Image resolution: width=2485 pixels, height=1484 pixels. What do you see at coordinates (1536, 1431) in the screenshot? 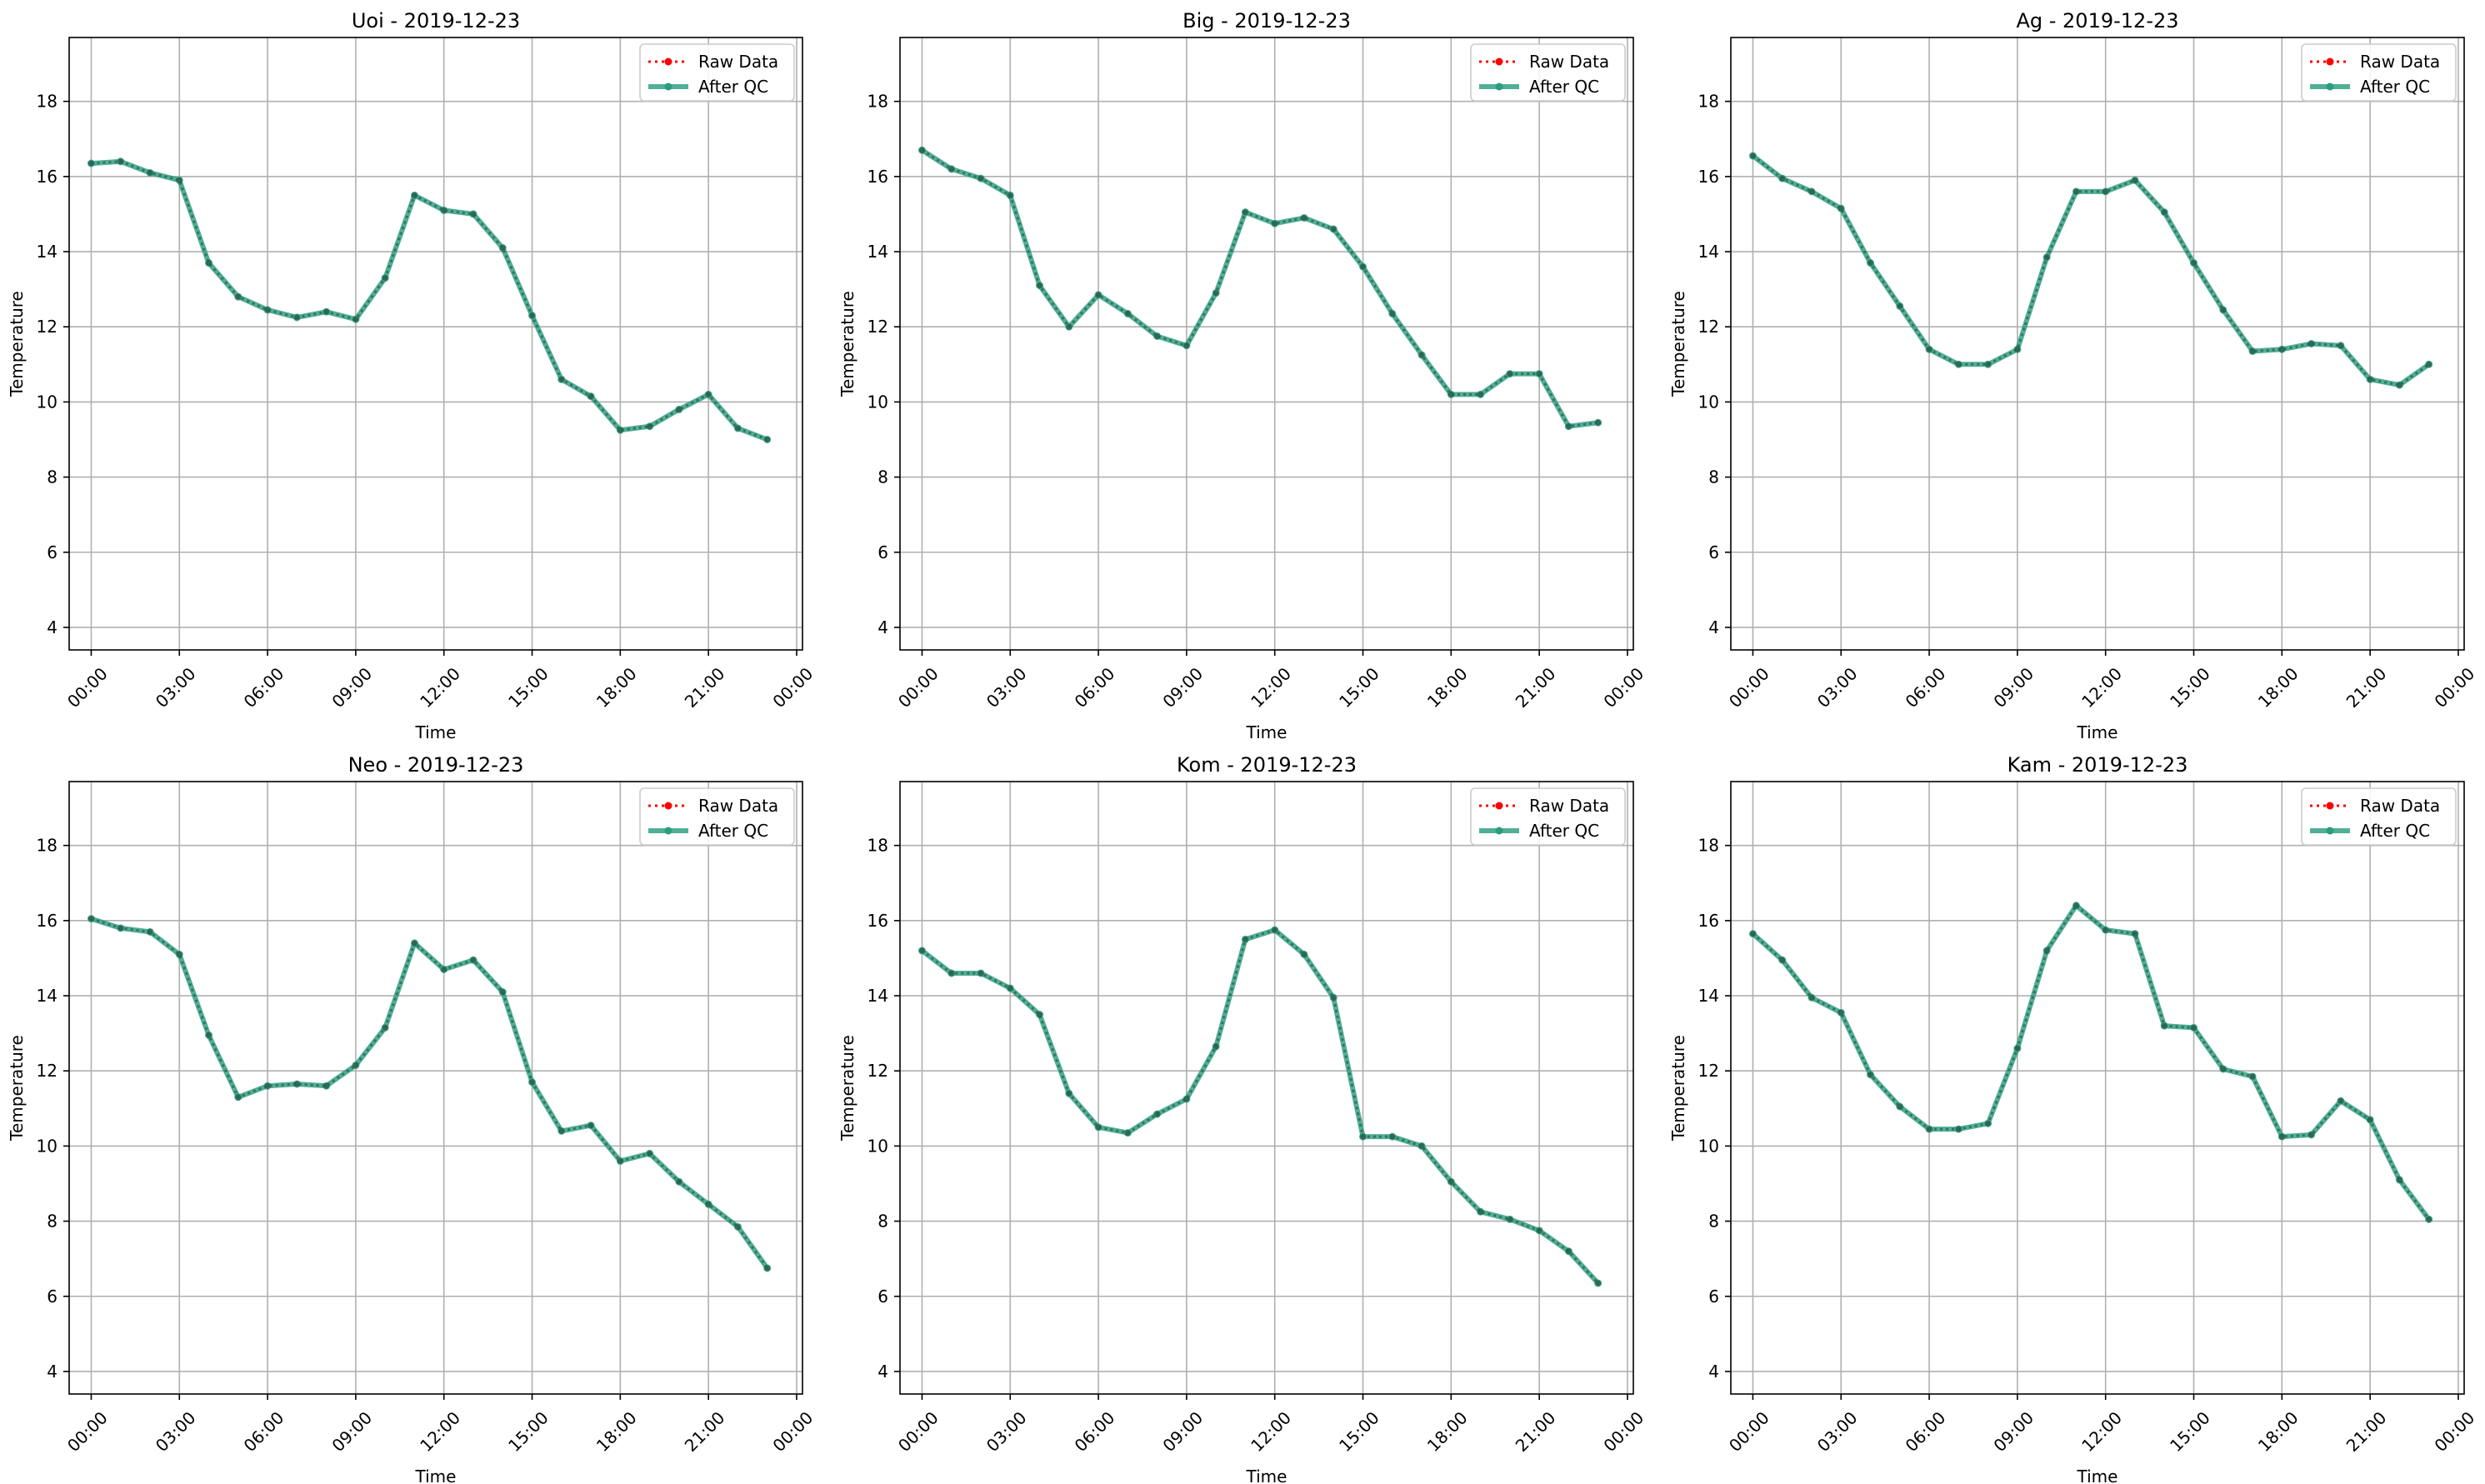
I see `x-tick-label: 21:00` at bounding box center [1536, 1431].